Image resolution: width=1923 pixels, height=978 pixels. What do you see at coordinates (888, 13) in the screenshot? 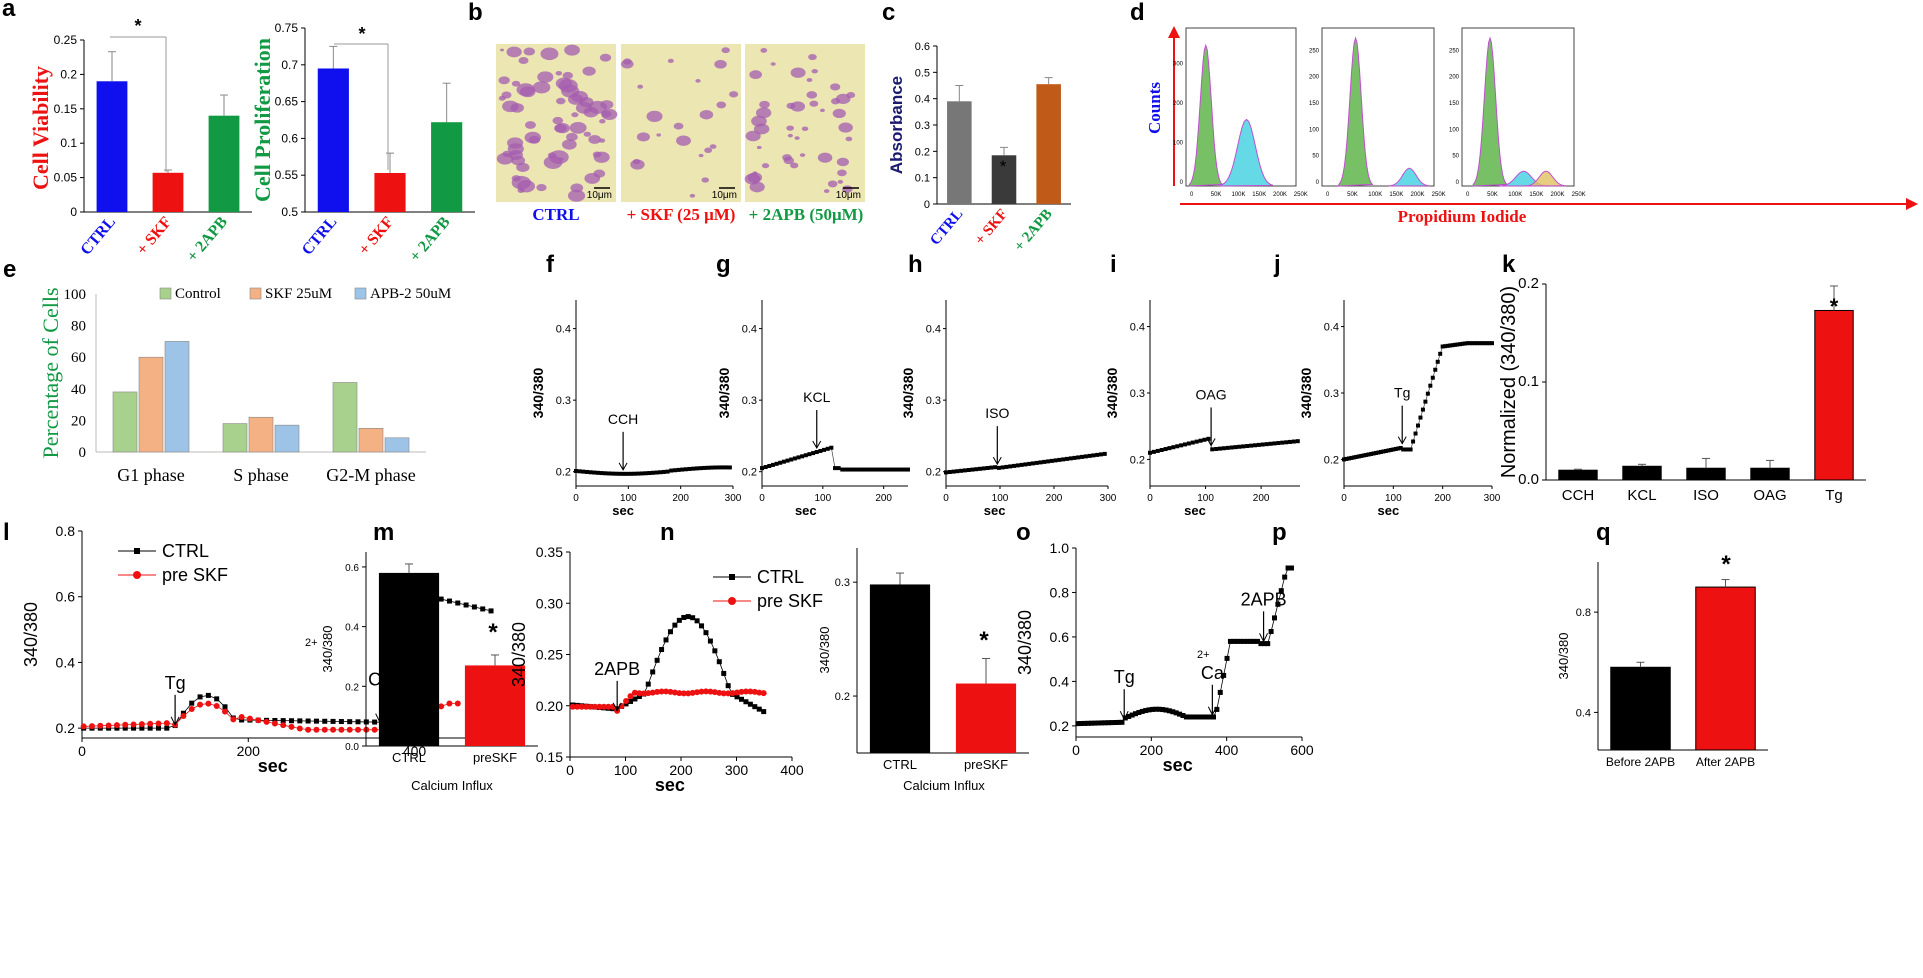
I see `panel-letter-c: c` at bounding box center [888, 13].